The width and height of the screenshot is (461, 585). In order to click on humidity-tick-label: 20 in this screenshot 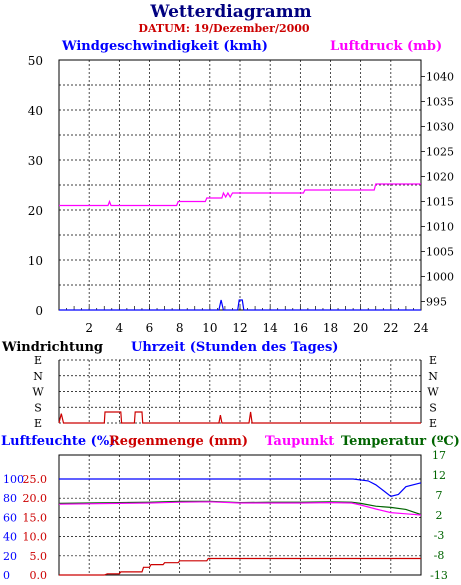, I will do `click(10, 556)`.